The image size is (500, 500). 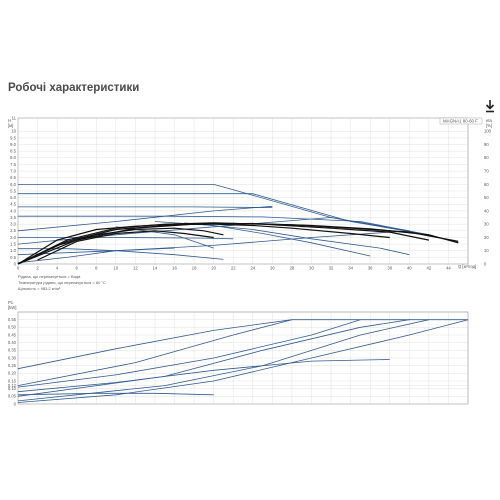 I want to click on p-tick-label: 0.35, so click(x=12, y=350).